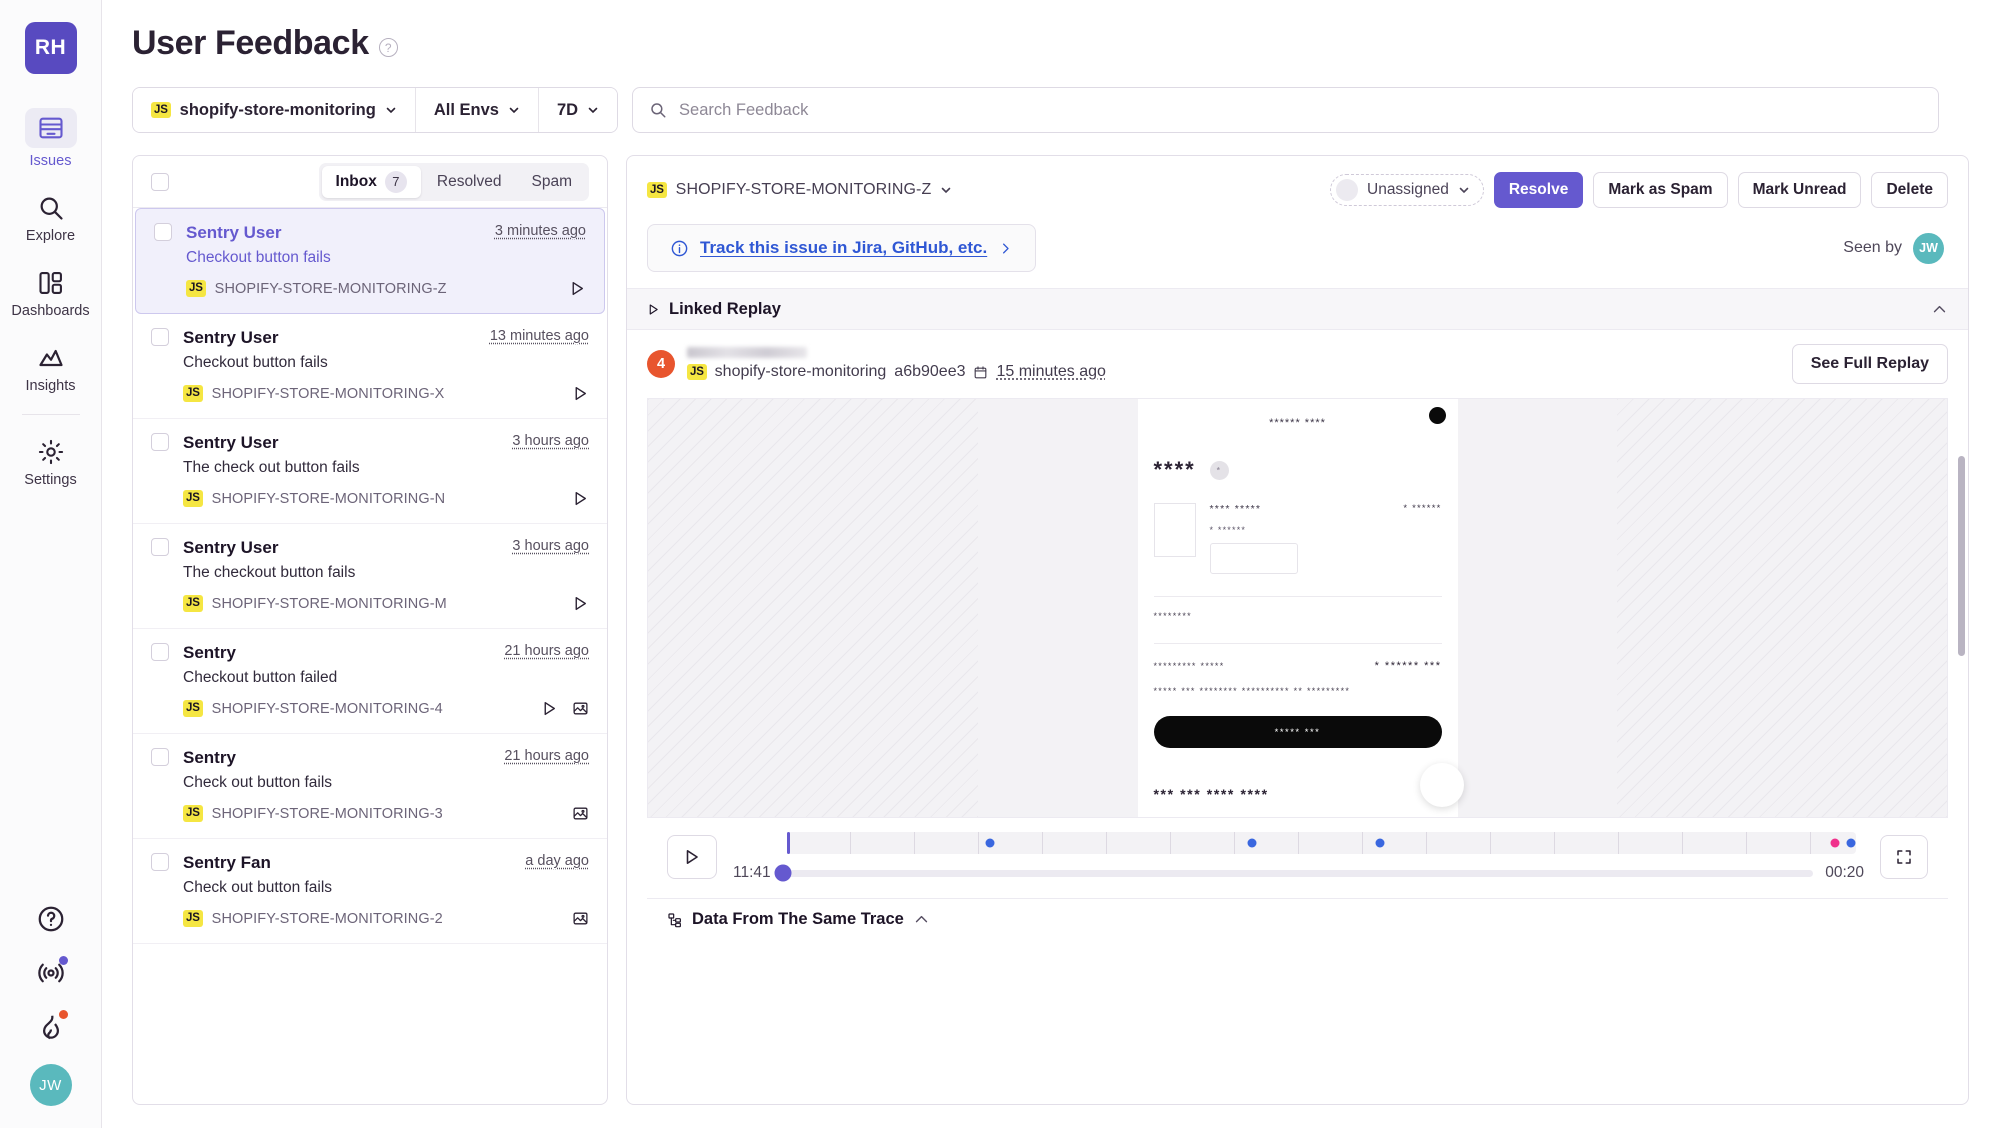  I want to click on timerange-selector: 7D, so click(578, 110).